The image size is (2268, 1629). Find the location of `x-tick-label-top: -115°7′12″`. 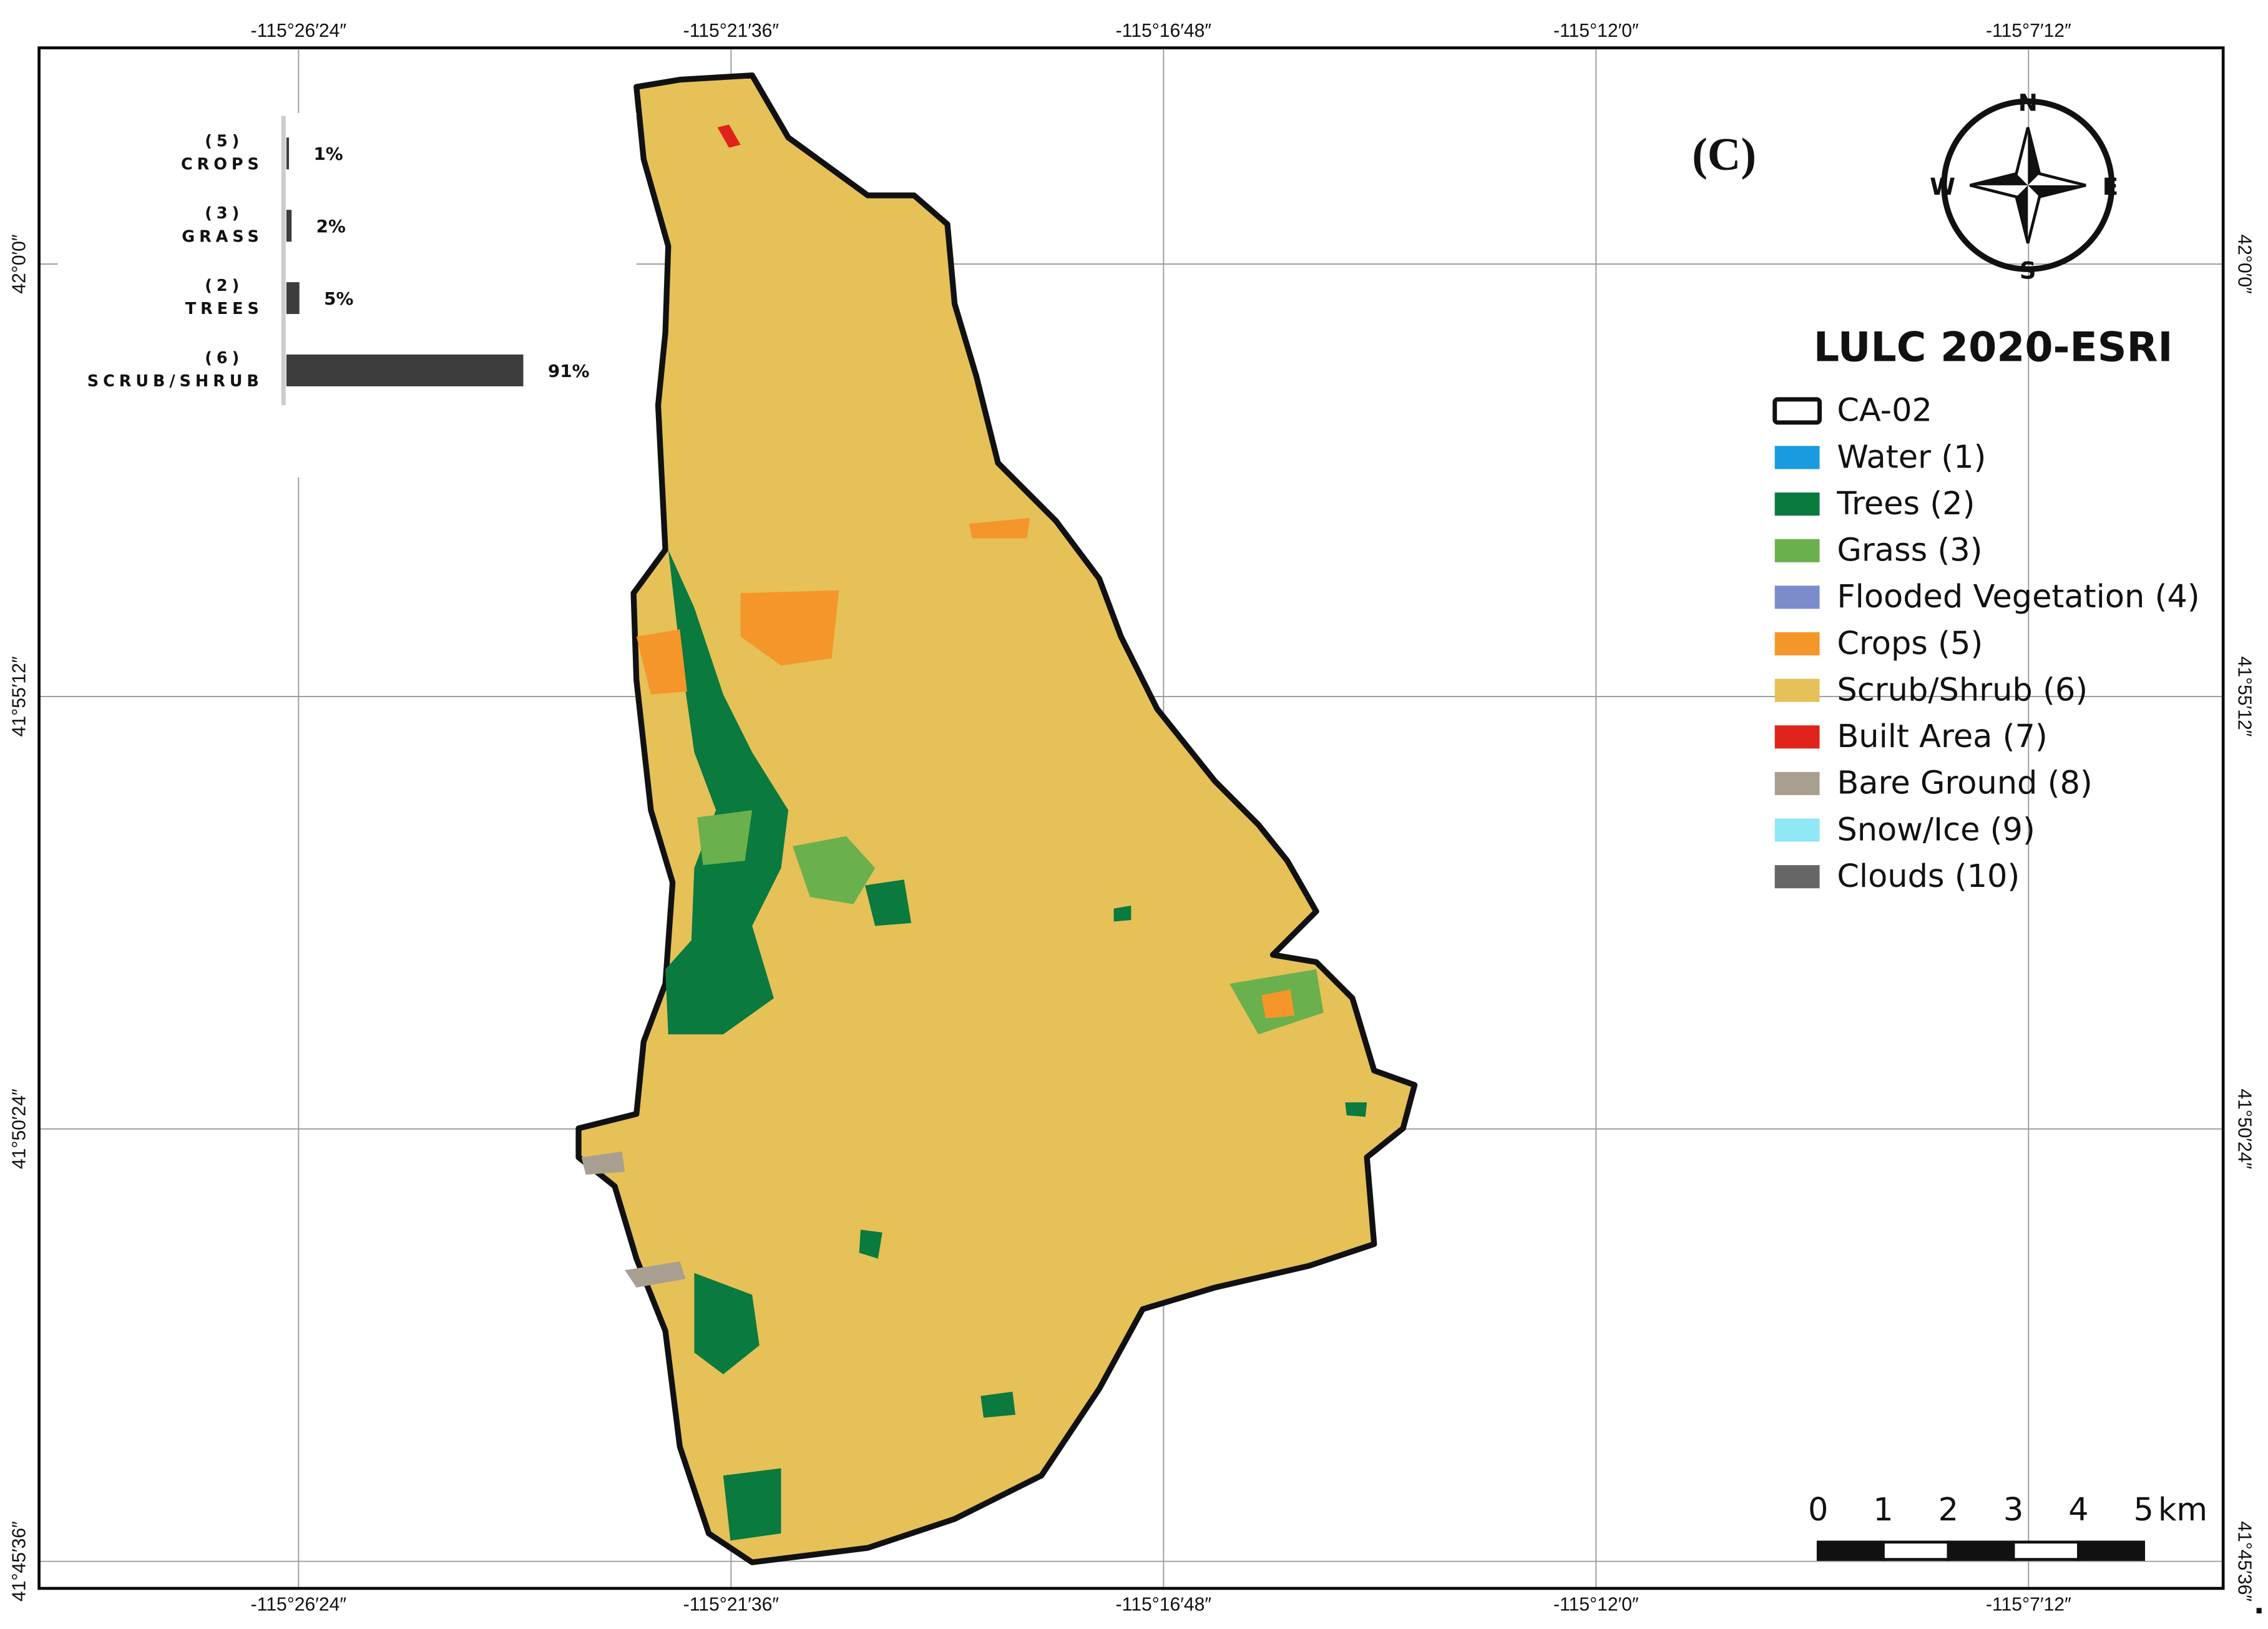

x-tick-label-top: -115°7′12″ is located at coordinates (2028, 31).